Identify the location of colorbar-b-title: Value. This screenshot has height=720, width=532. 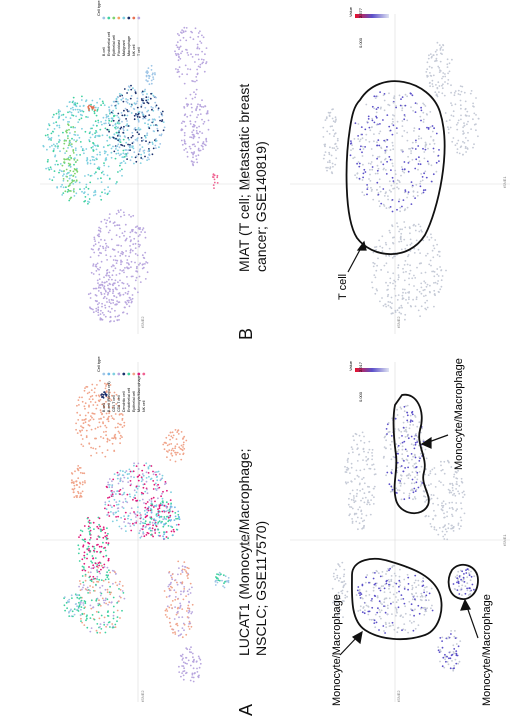
(350, 11).